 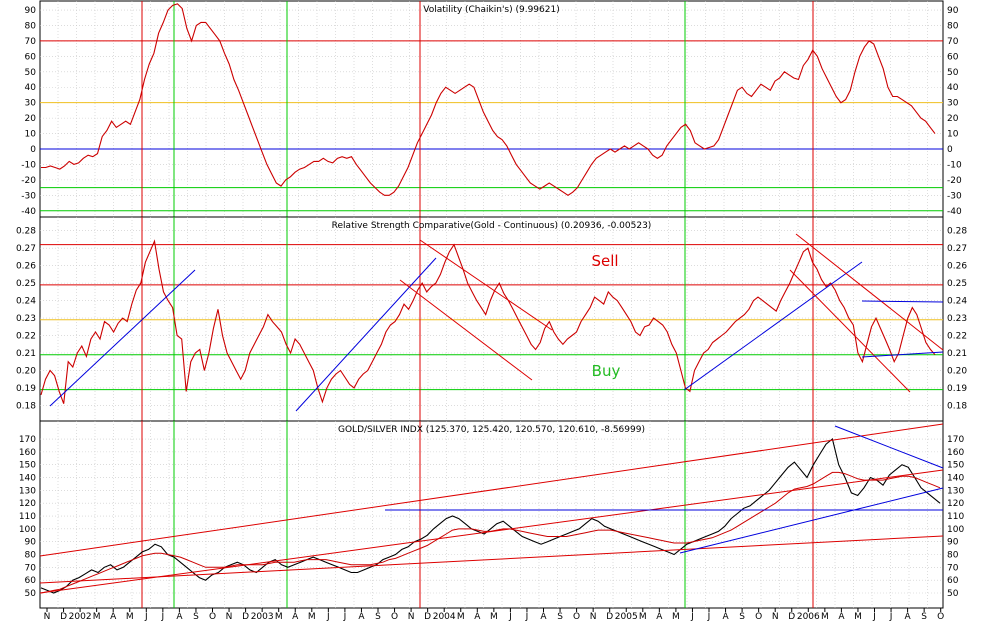 What do you see at coordinates (957, 302) in the screenshot?
I see `y-tick-right: 0.24` at bounding box center [957, 302].